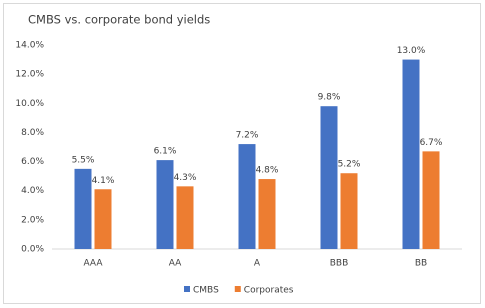 The height and width of the screenshot is (308, 485). Describe the element at coordinates (29, 104) in the screenshot. I see `y-tick-label: 10.0%` at that location.